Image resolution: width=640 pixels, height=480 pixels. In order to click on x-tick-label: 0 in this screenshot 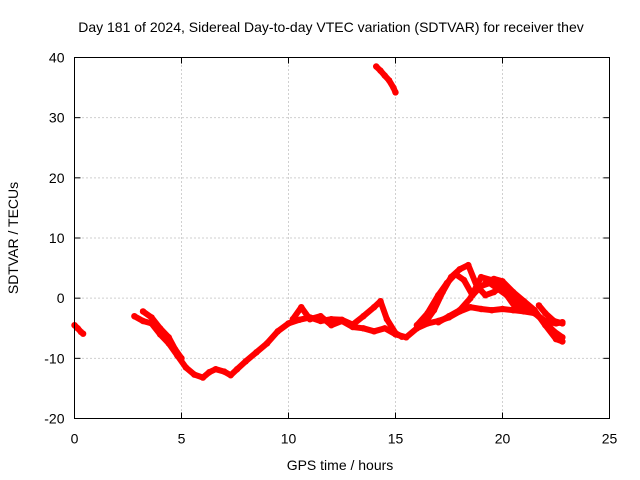, I will do `click(75, 439)`.